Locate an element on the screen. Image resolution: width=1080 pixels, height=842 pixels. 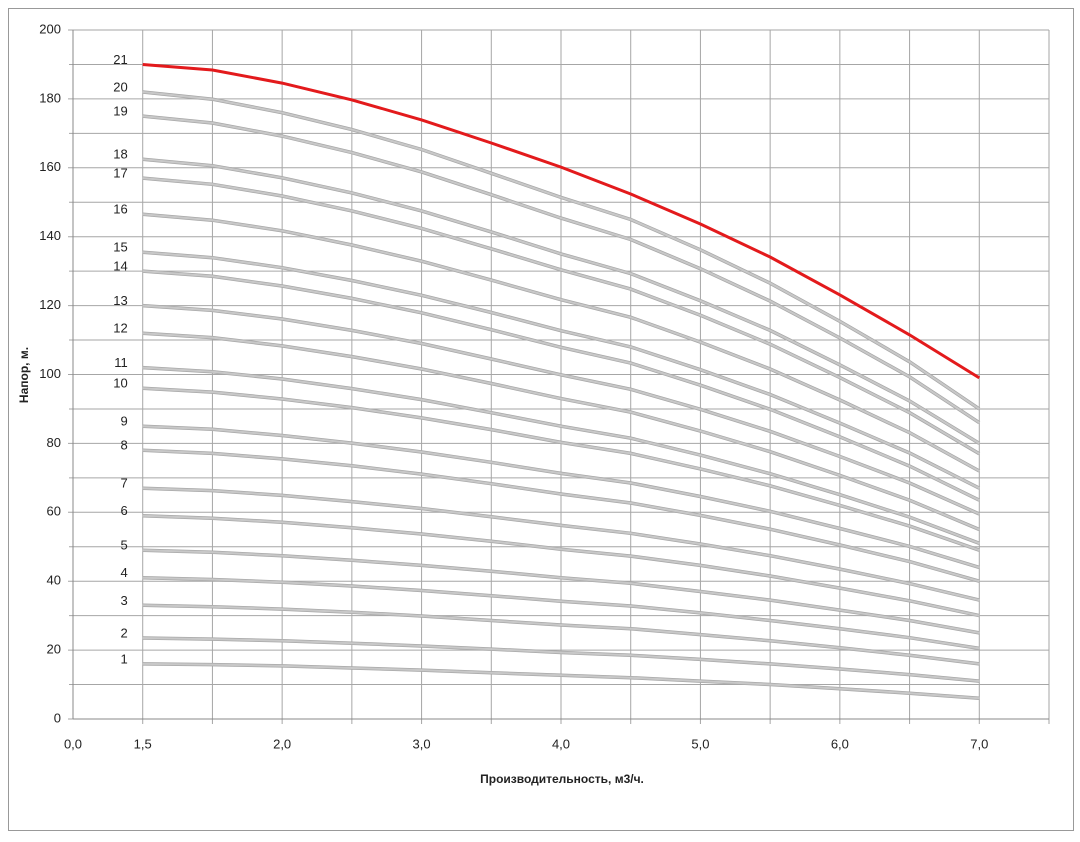
series-label: 21 is located at coordinates (120, 59).